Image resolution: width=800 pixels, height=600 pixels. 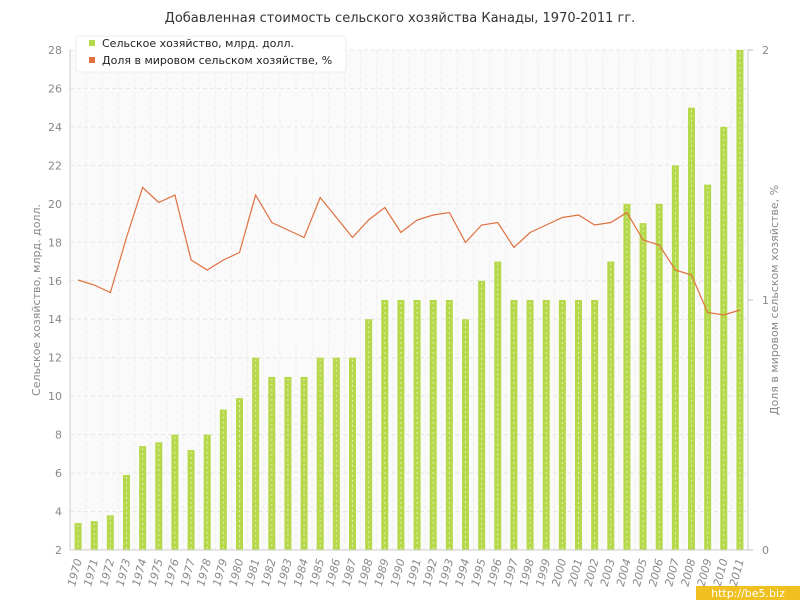 I want to click on y-tick-label: 26, so click(x=55, y=88).